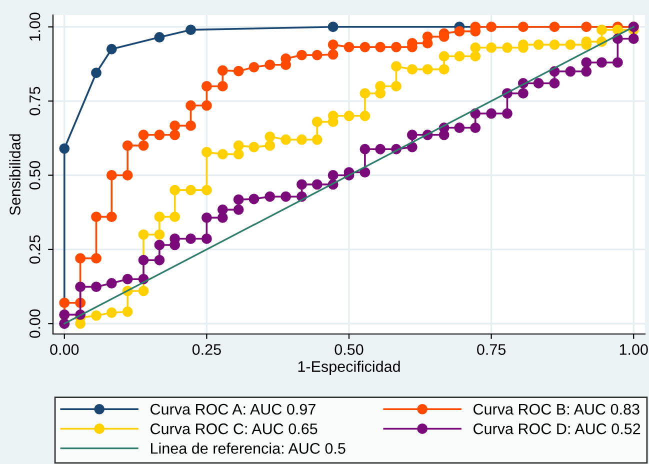 The height and width of the screenshot is (464, 649). Describe the element at coordinates (64, 349) in the screenshot. I see `x-tick-label: 0.00` at that location.